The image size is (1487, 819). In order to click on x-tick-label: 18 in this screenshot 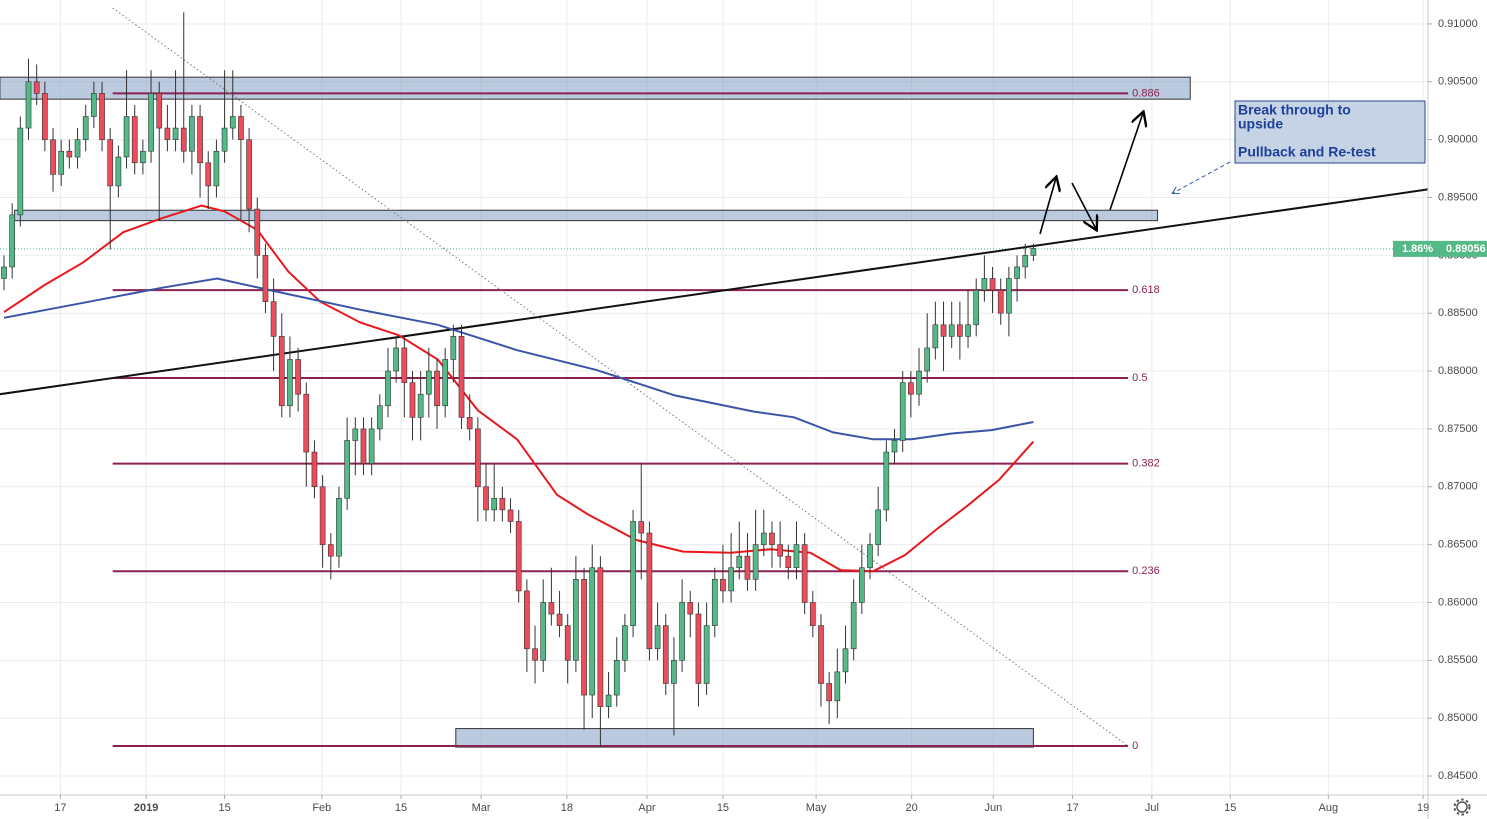, I will do `click(567, 808)`.